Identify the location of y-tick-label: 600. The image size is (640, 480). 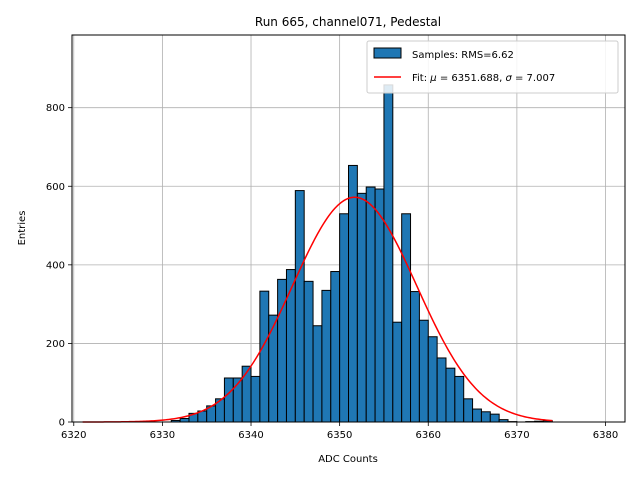
(55, 187).